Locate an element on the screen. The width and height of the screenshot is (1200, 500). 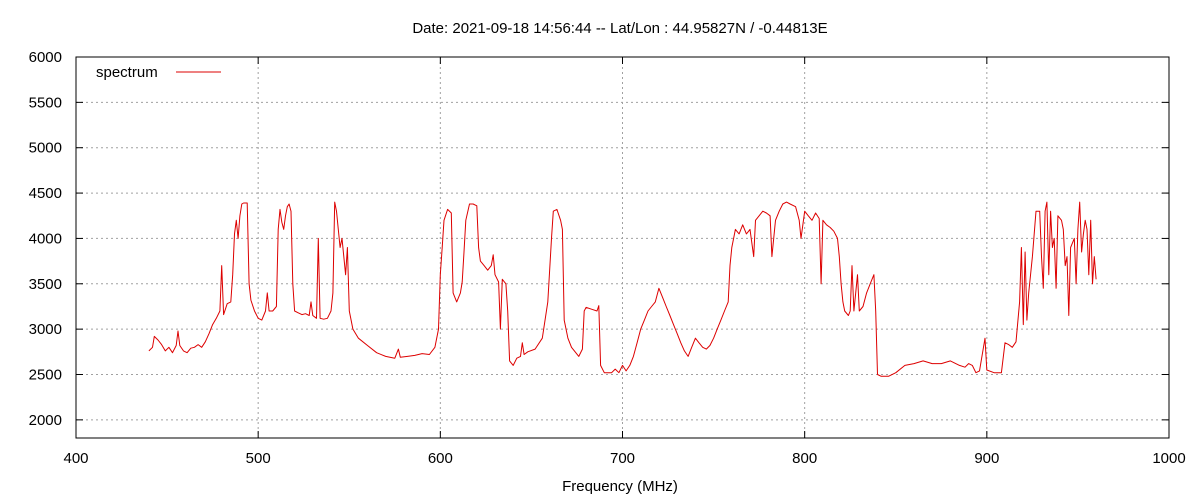
x-tick-label: 600 is located at coordinates (440, 458).